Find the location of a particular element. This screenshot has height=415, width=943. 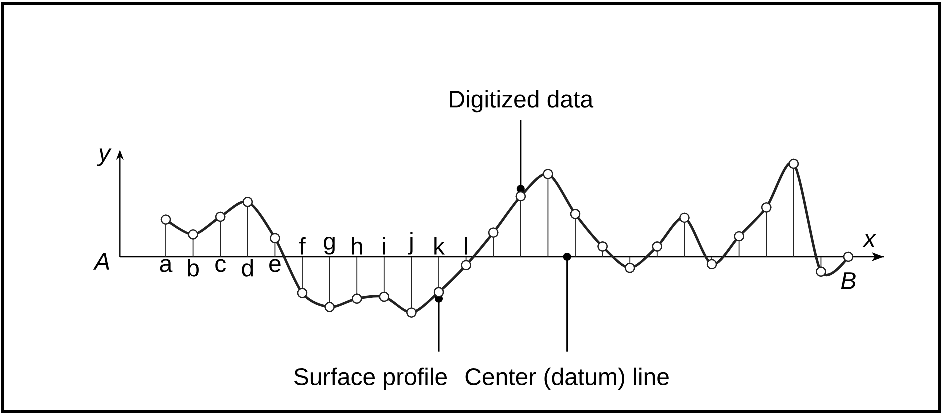

text: Digitized data is located at coordinates (522, 101).